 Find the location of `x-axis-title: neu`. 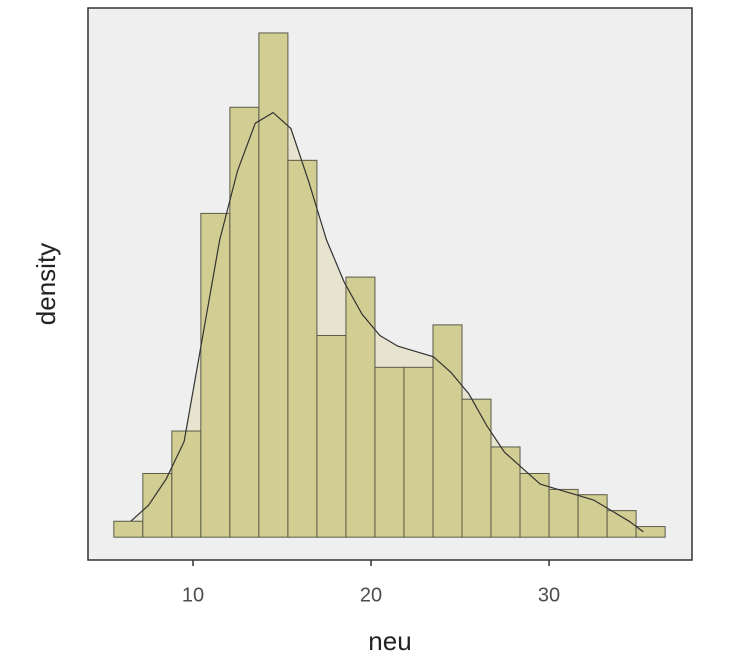

x-axis-title: neu is located at coordinates (389, 641).